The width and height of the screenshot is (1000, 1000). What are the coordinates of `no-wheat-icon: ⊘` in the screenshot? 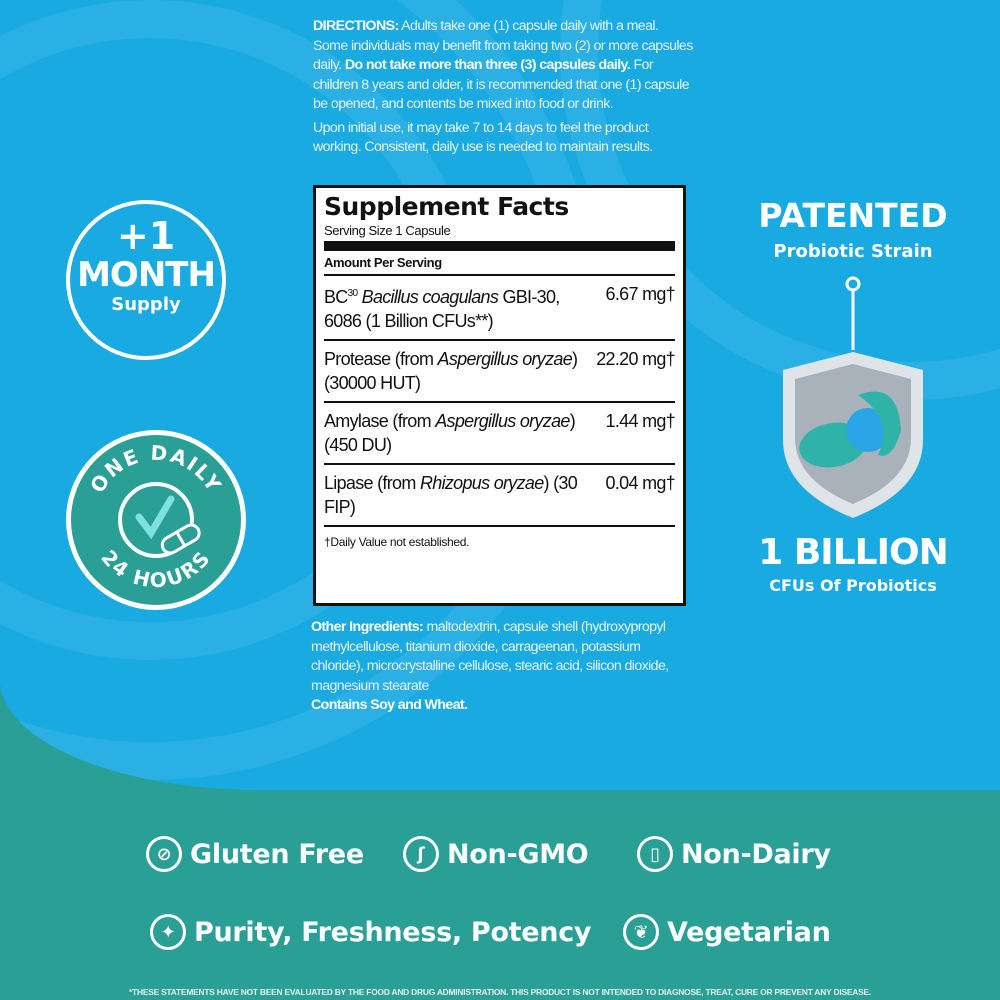 It's located at (164, 854).